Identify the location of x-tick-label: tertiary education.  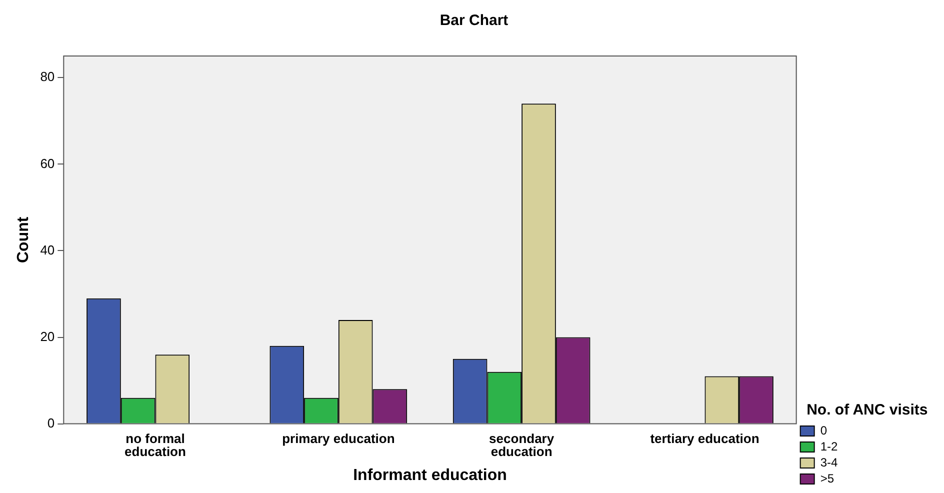
(705, 438).